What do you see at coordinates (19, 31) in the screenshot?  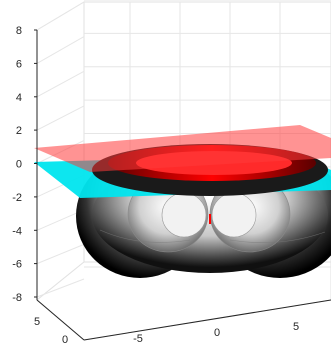 I see `z-tick-label: 8` at bounding box center [19, 31].